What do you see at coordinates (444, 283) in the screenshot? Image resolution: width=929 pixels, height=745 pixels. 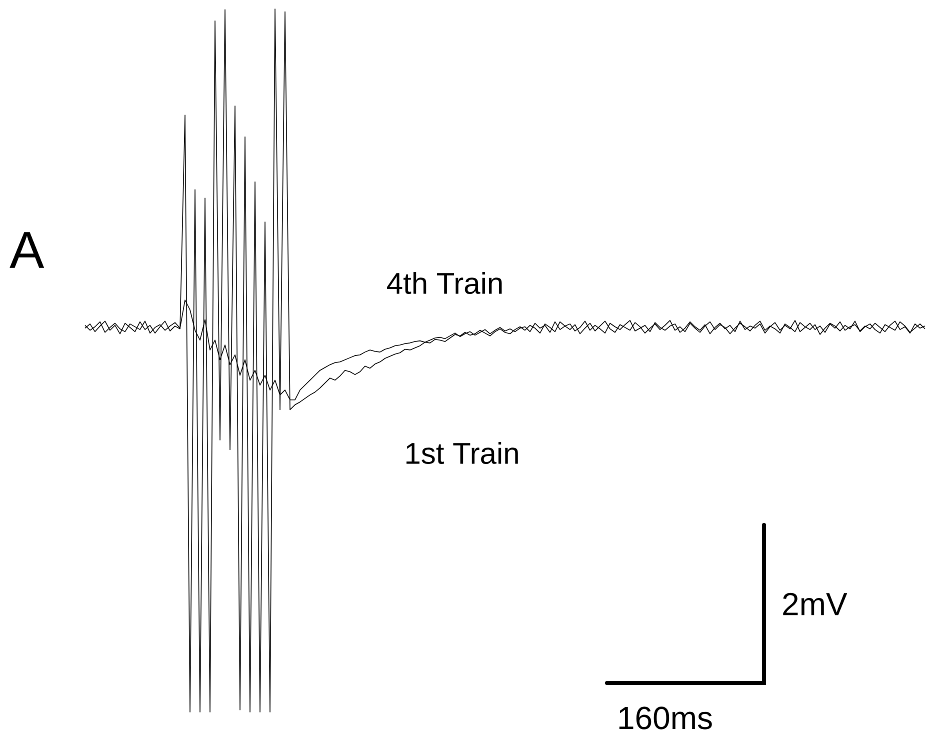 I see `series-label: 4th Train` at bounding box center [444, 283].